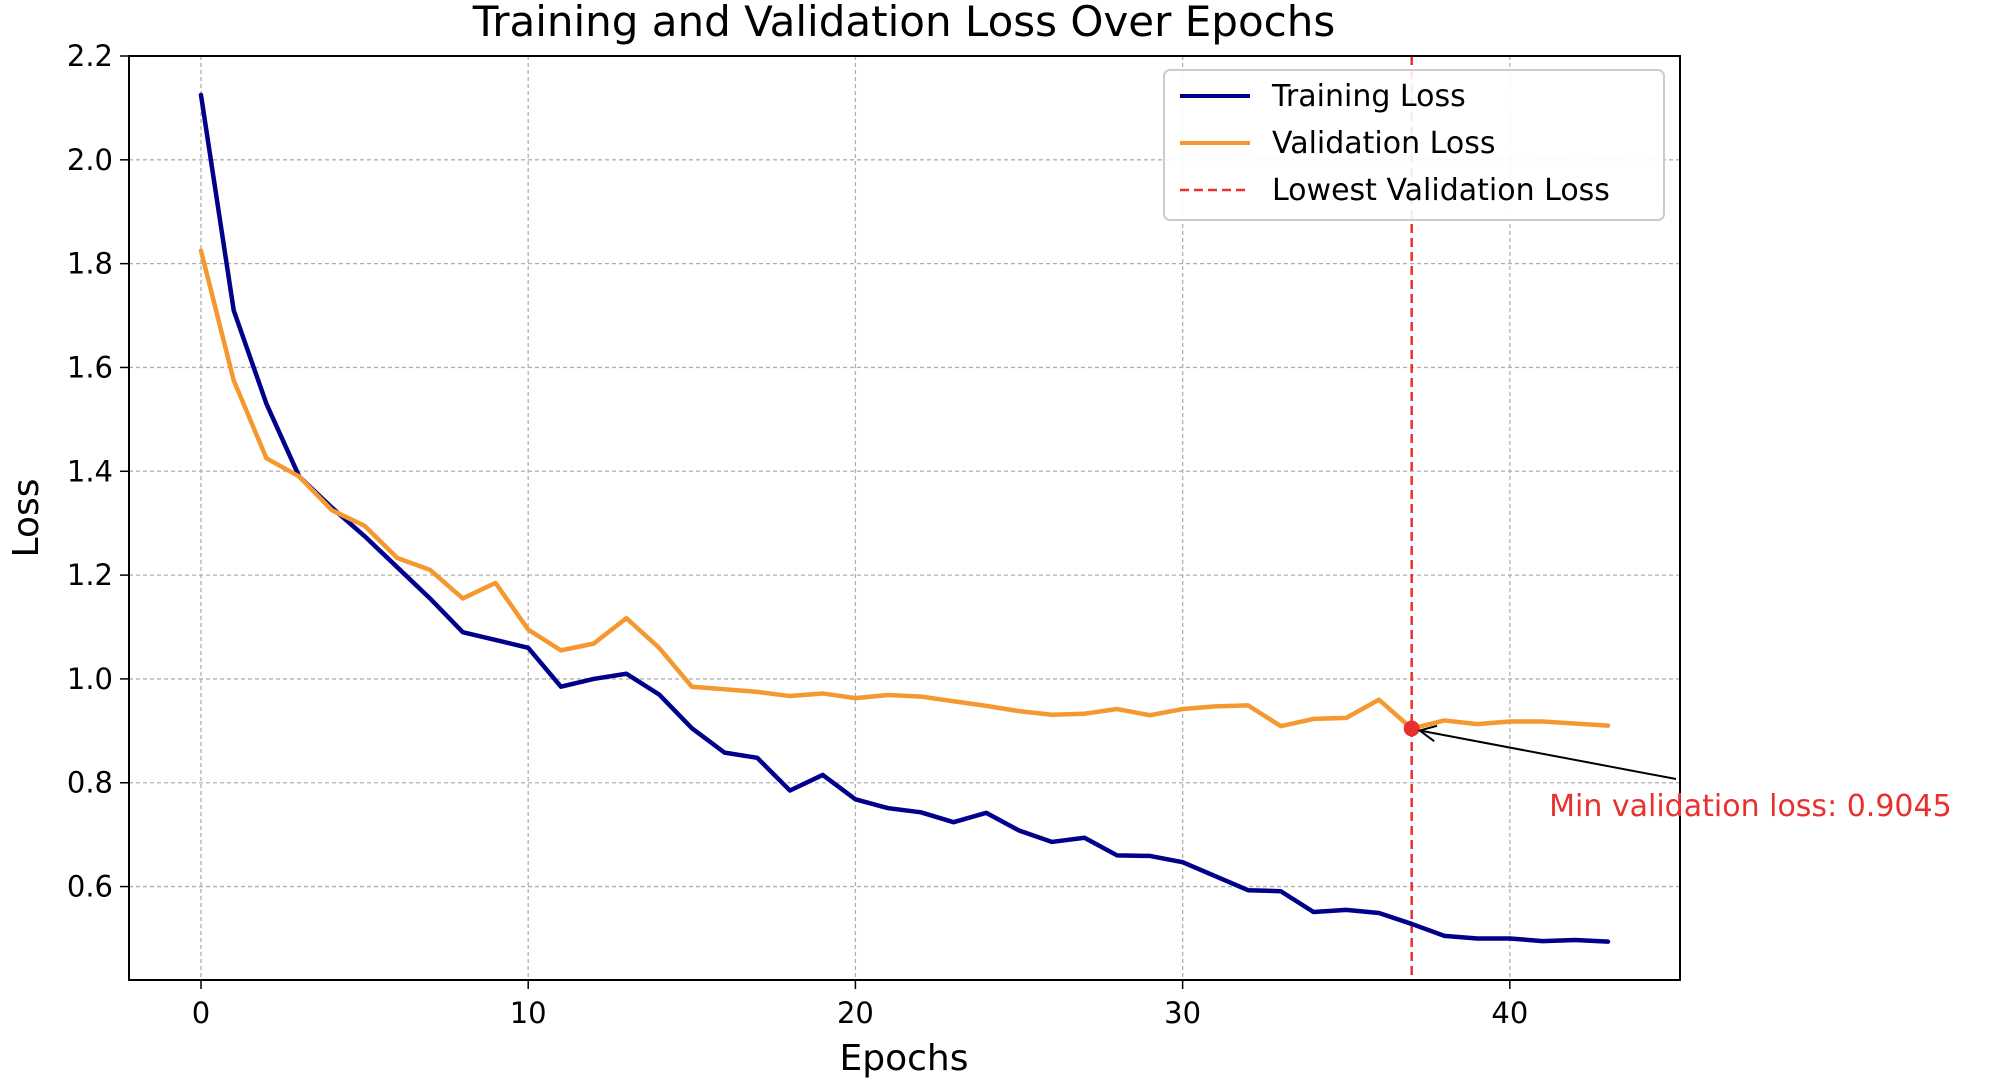 This screenshot has width=2007, height=1092. Describe the element at coordinates (90, 160) in the screenshot. I see `y-tick-label: 2.0` at that location.